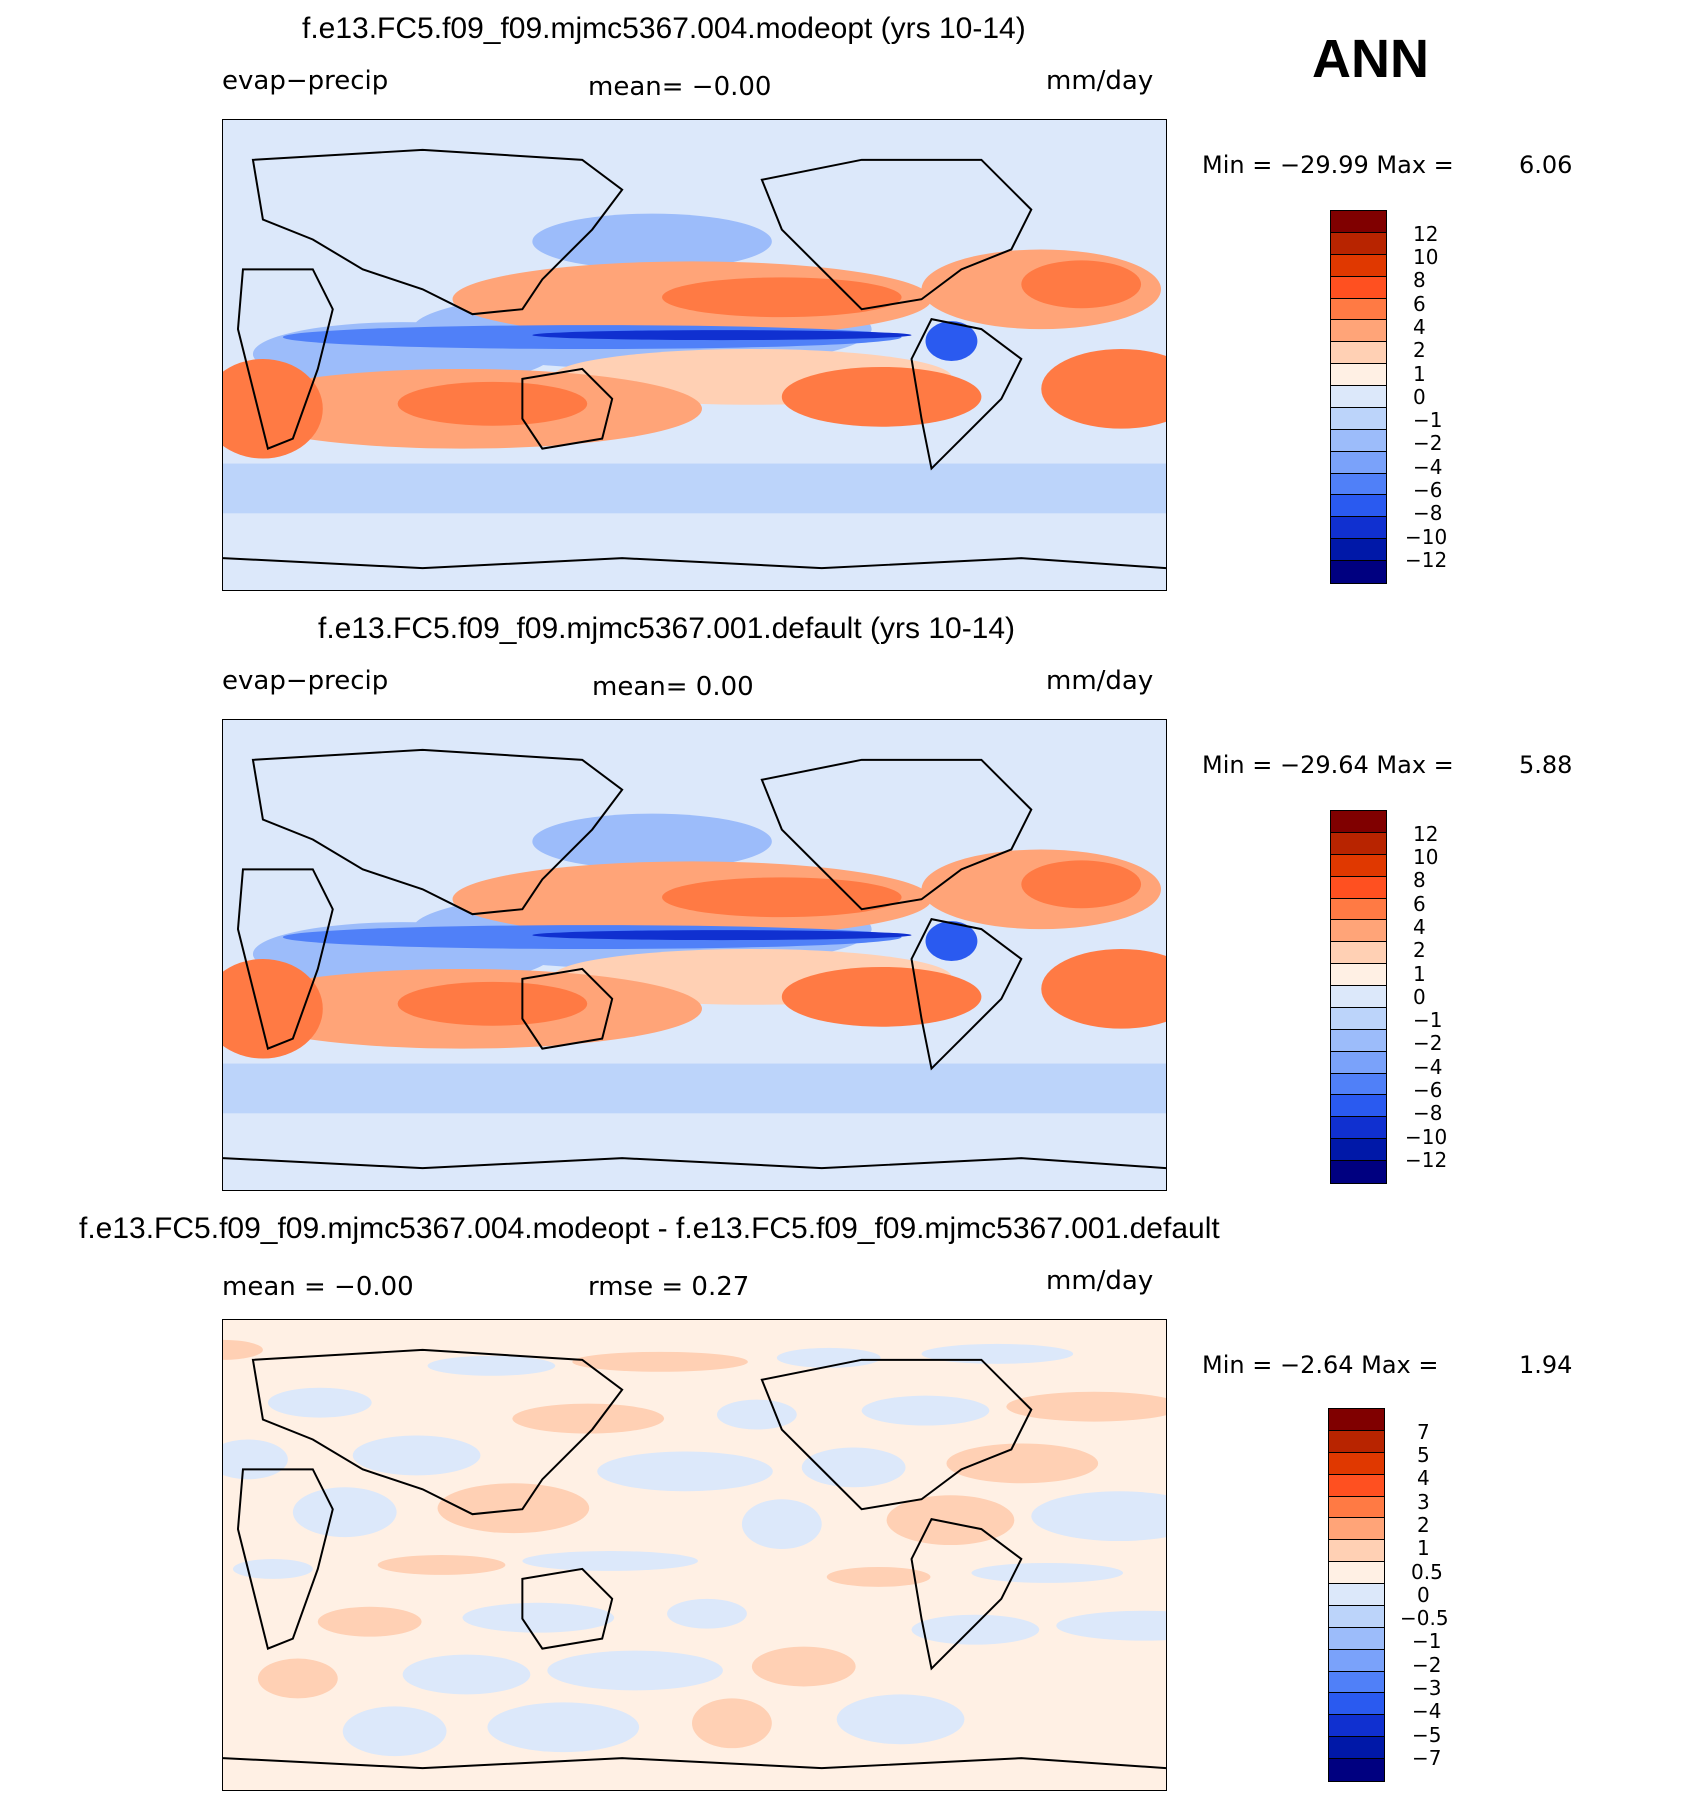 The image size is (1685, 1802). I want to click on north-pacific-storm-track, so click(652, 841).